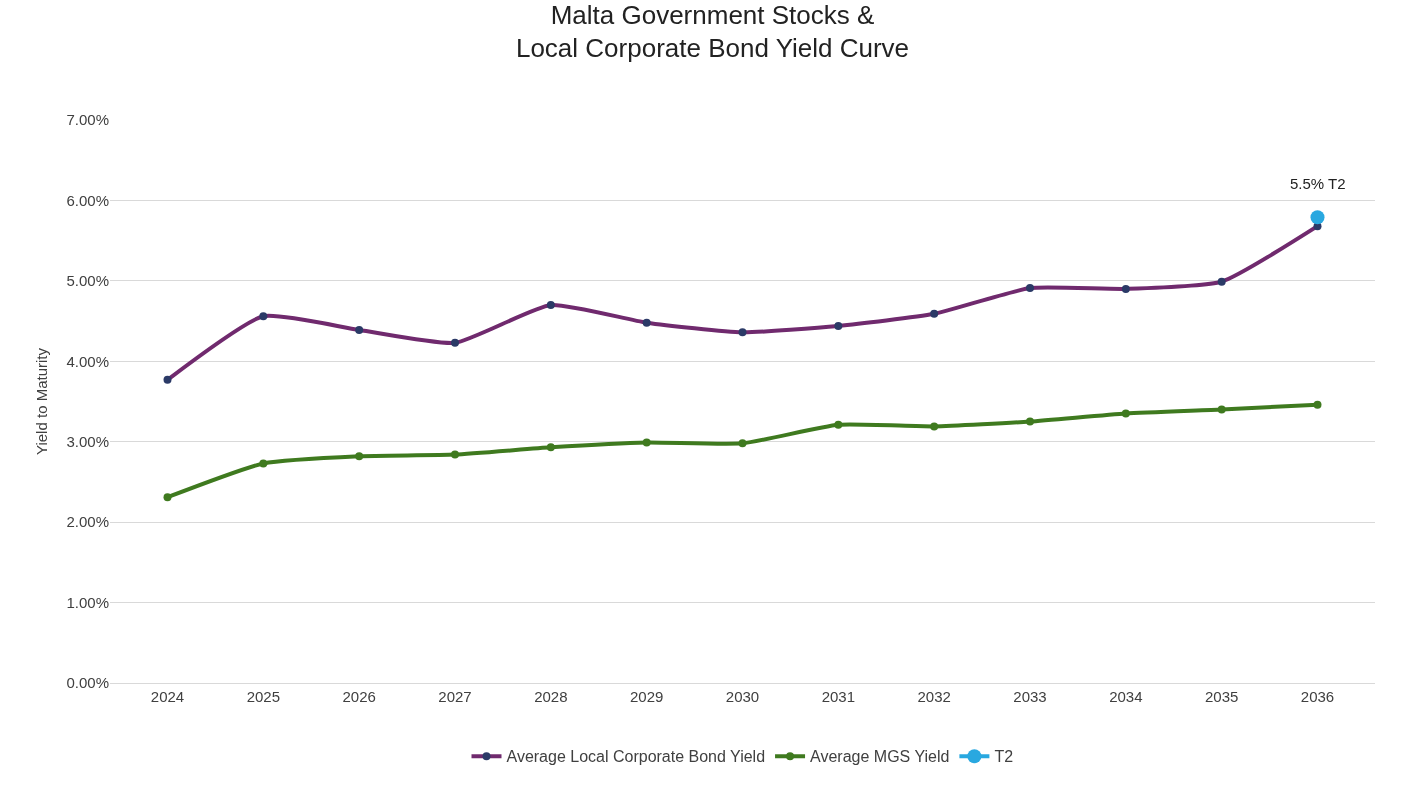 This screenshot has height=785, width=1425. What do you see at coordinates (712, 32) in the screenshot?
I see `chart-title: Malta Government Stocks & Local Corporate Bond Yield Curve` at bounding box center [712, 32].